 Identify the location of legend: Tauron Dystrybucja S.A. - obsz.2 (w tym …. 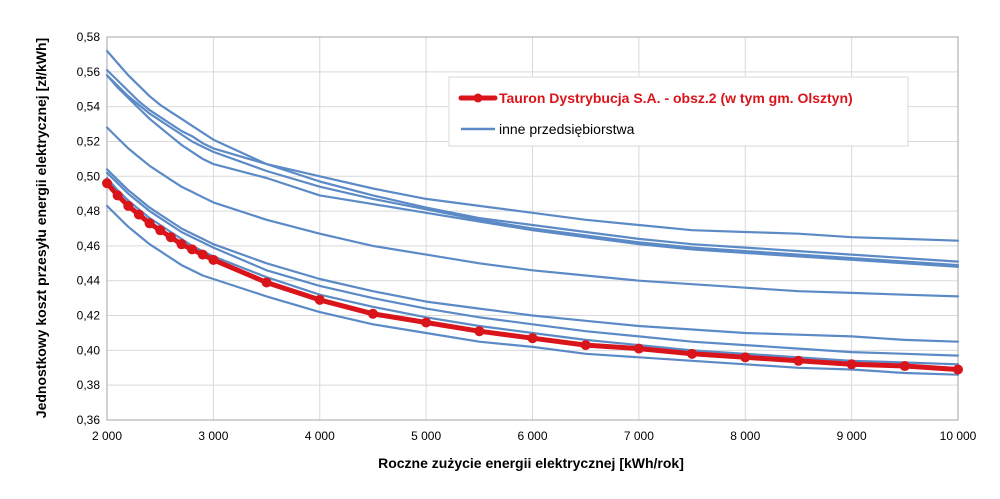
(678, 111).